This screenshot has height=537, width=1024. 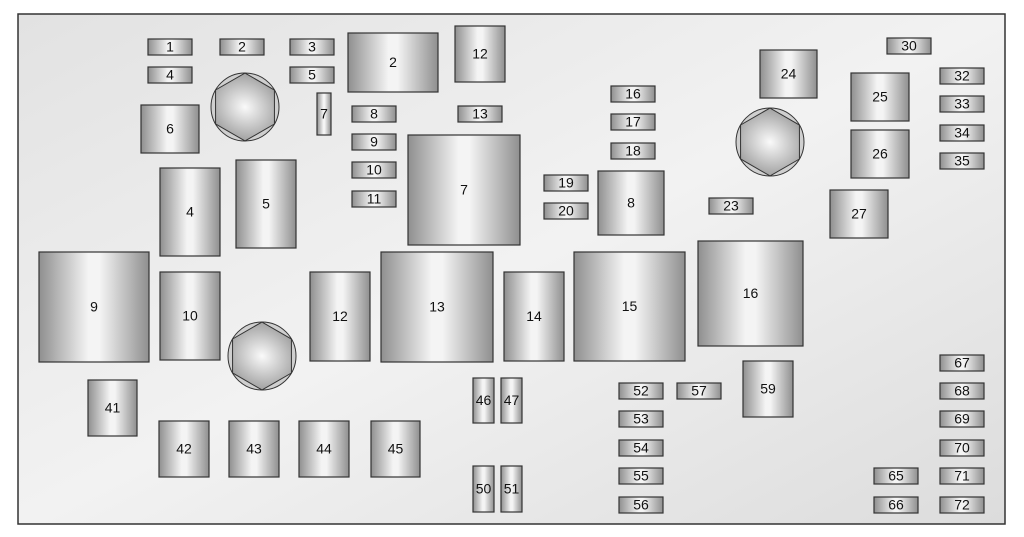 I want to click on fuse-label: 53, so click(x=641, y=419).